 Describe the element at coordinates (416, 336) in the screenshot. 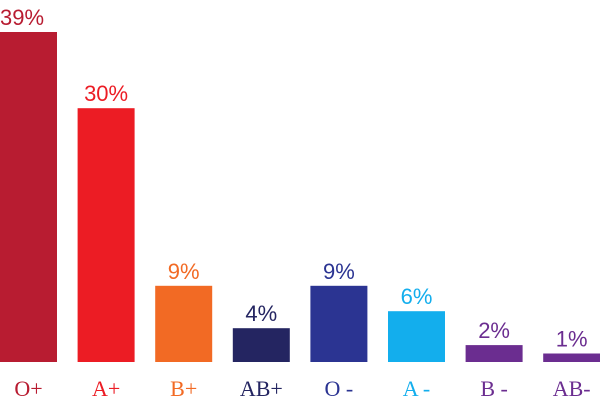

I see `bar-a-neg` at that location.